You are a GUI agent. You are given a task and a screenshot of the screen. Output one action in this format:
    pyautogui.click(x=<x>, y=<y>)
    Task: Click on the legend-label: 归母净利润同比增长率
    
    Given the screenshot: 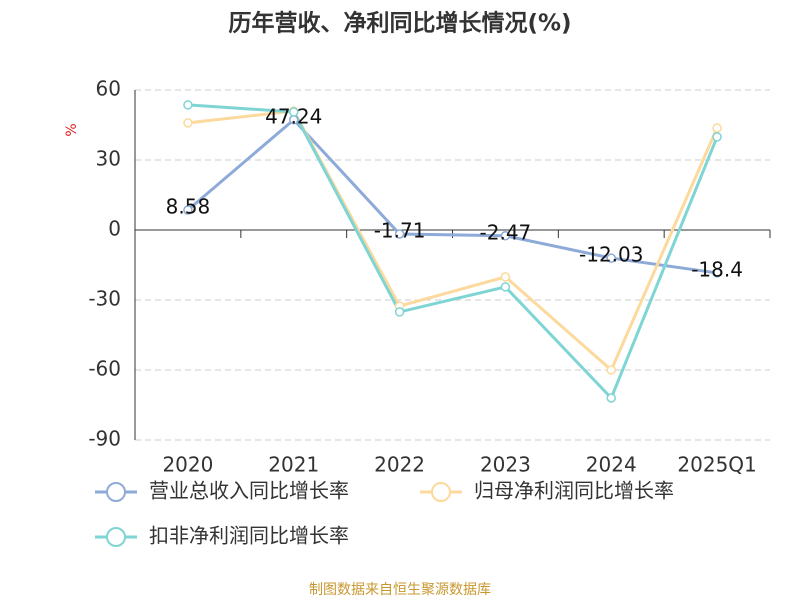 What is the action you would take?
    pyautogui.click(x=574, y=491)
    